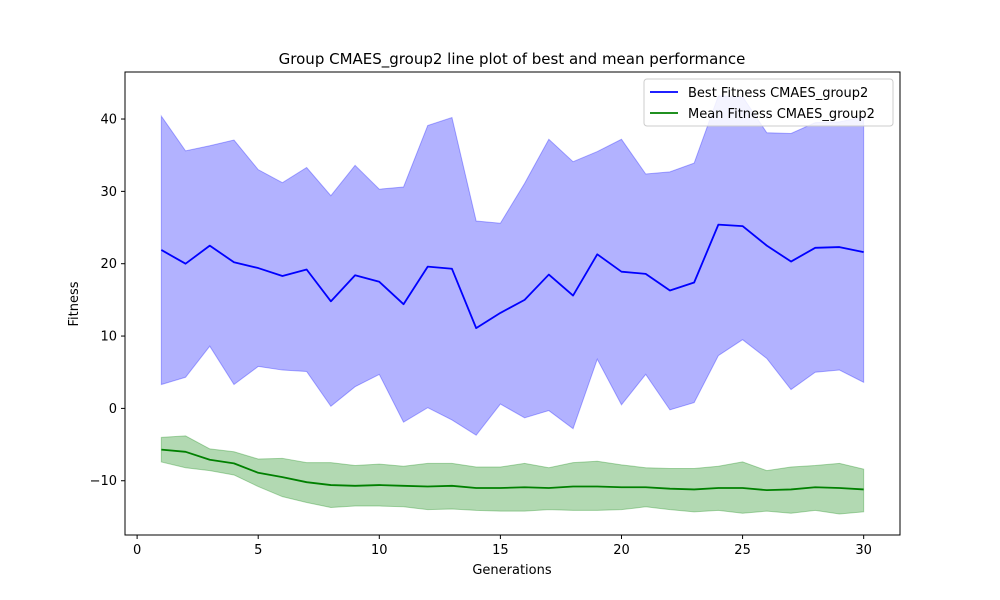 The height and width of the screenshot is (600, 1000). Describe the element at coordinates (781, 114) in the screenshot. I see `legend-label-mean: Mean Fitness CMAES_group2` at that location.